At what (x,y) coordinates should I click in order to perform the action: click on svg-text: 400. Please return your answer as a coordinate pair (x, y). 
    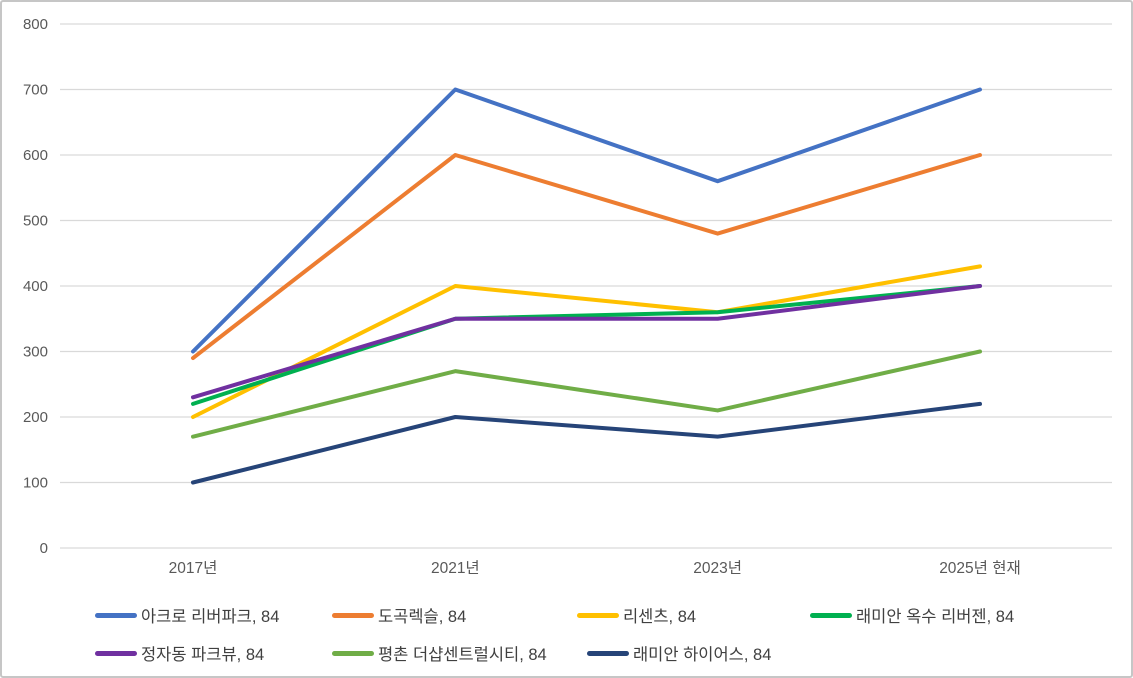
    Looking at the image, I should click on (35, 286).